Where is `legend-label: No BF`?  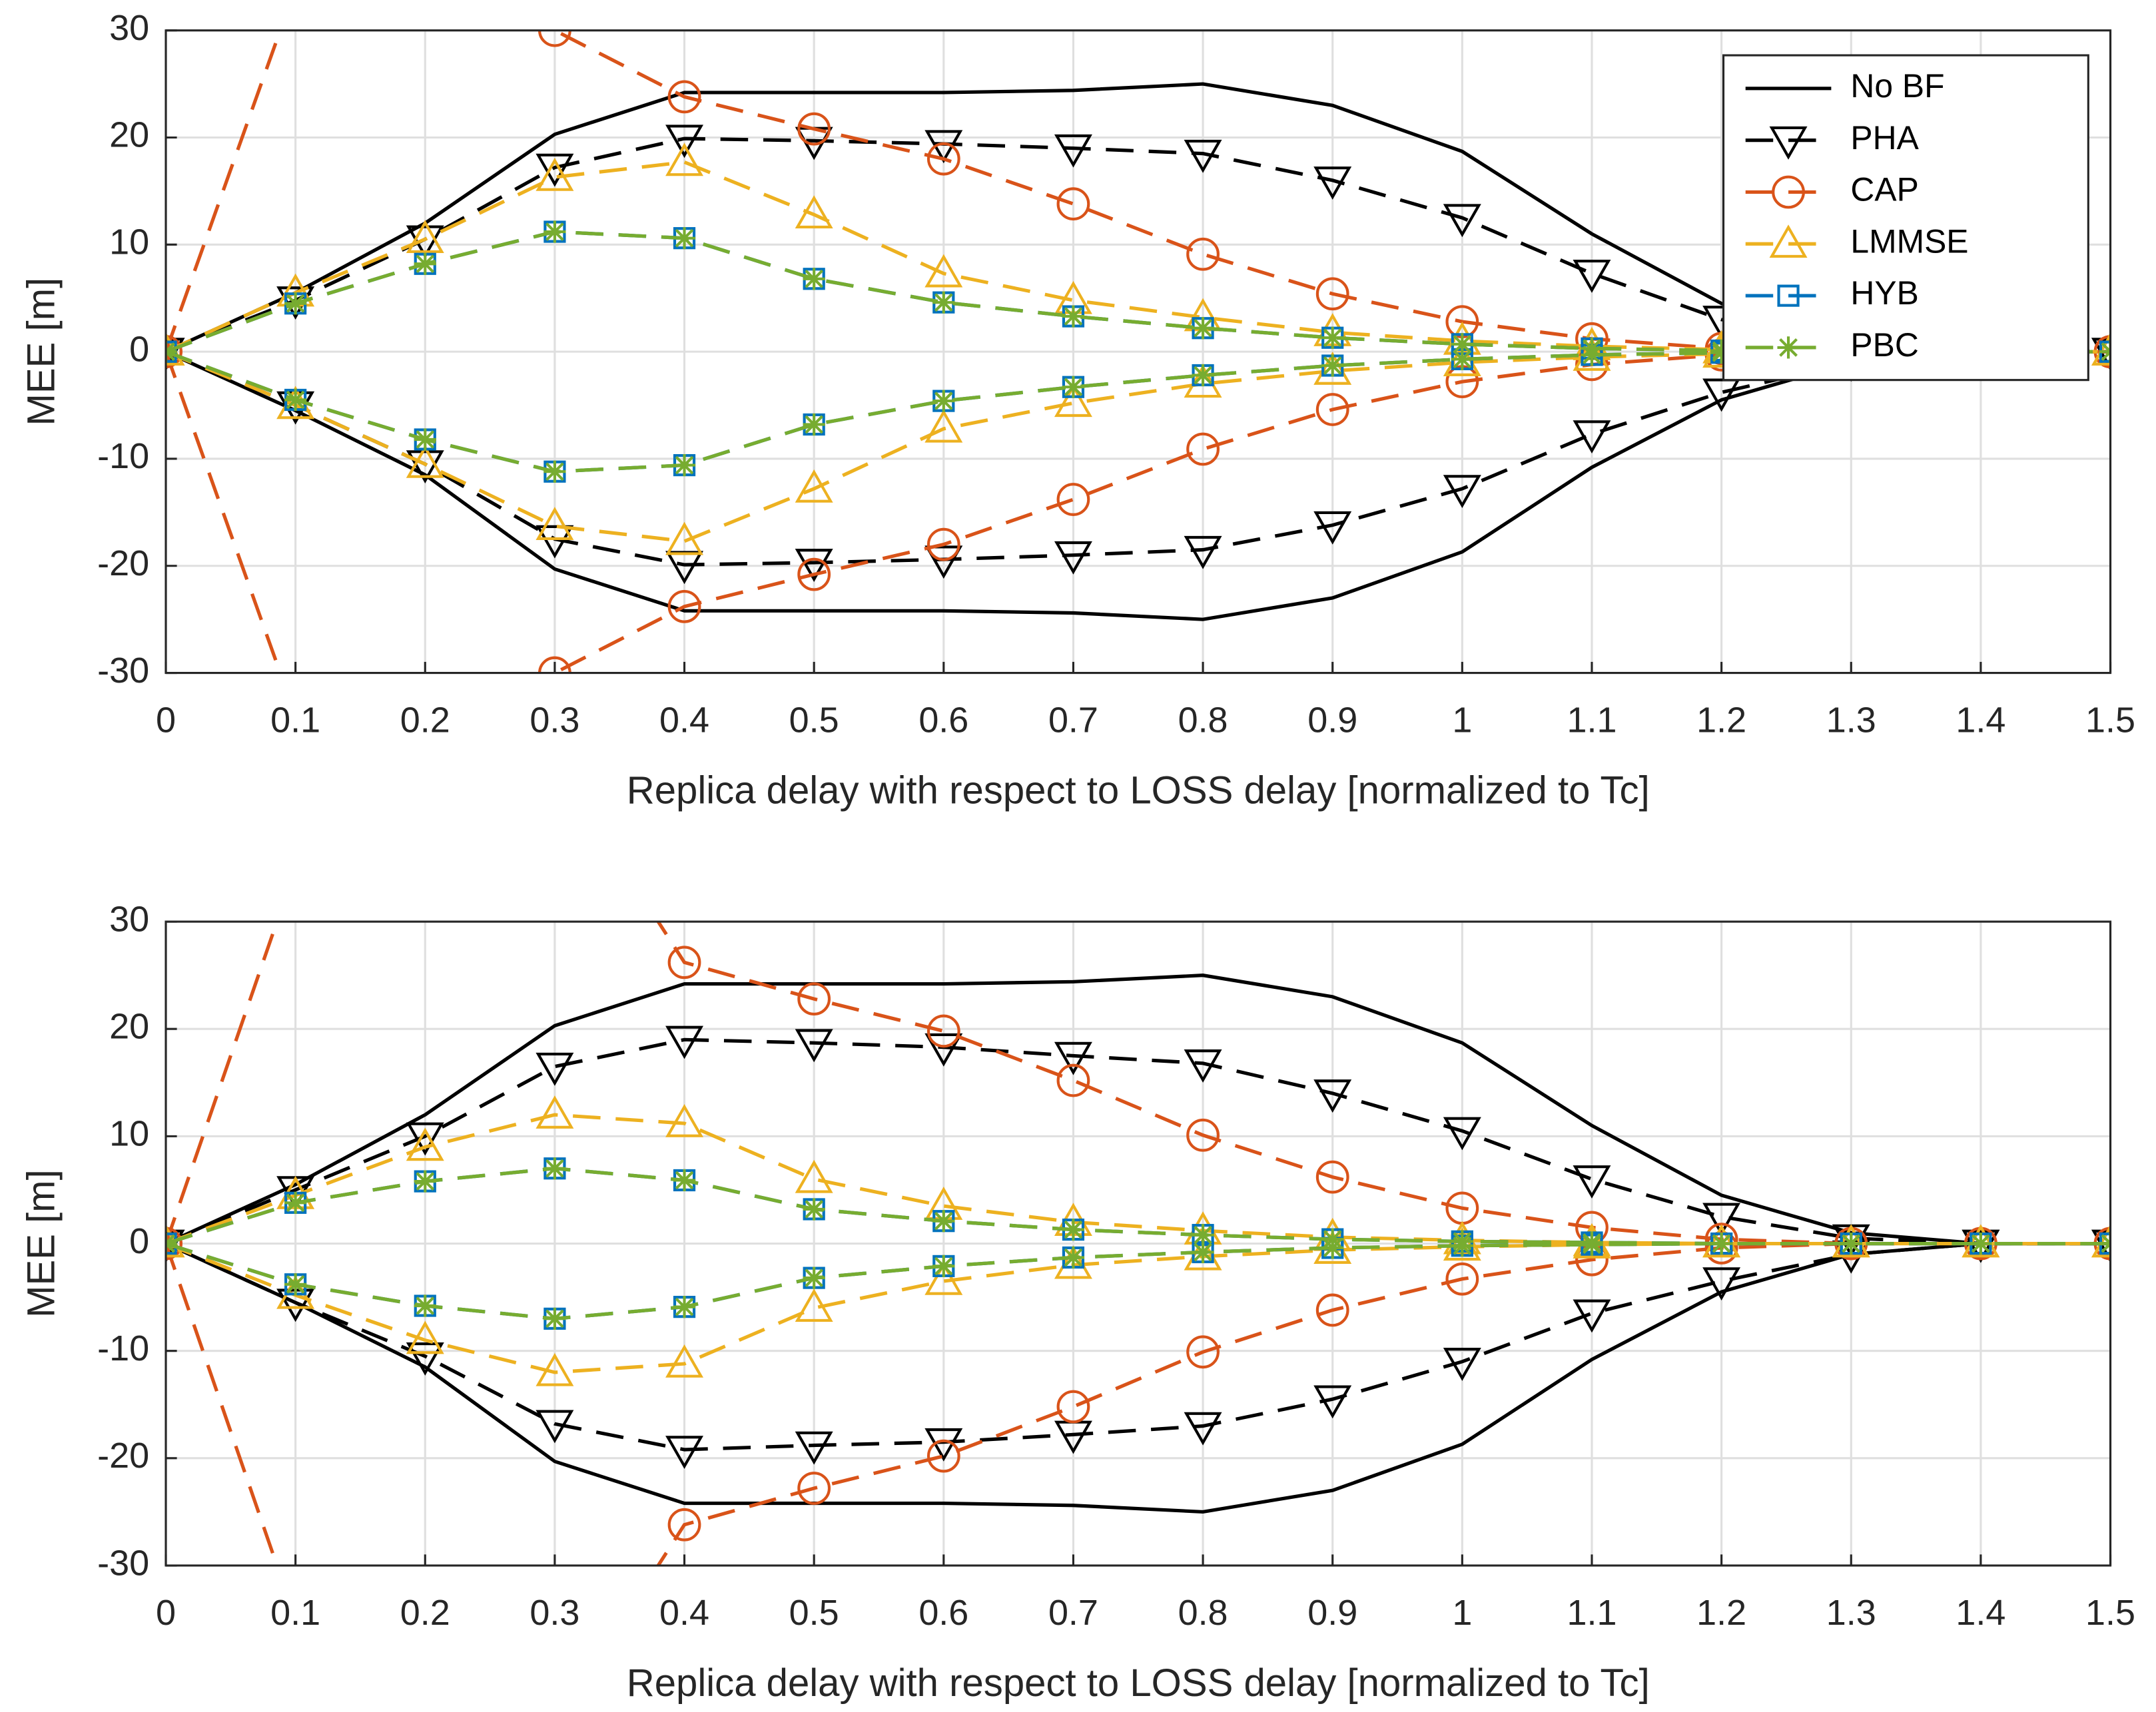
legend-label: No BF is located at coordinates (1897, 86).